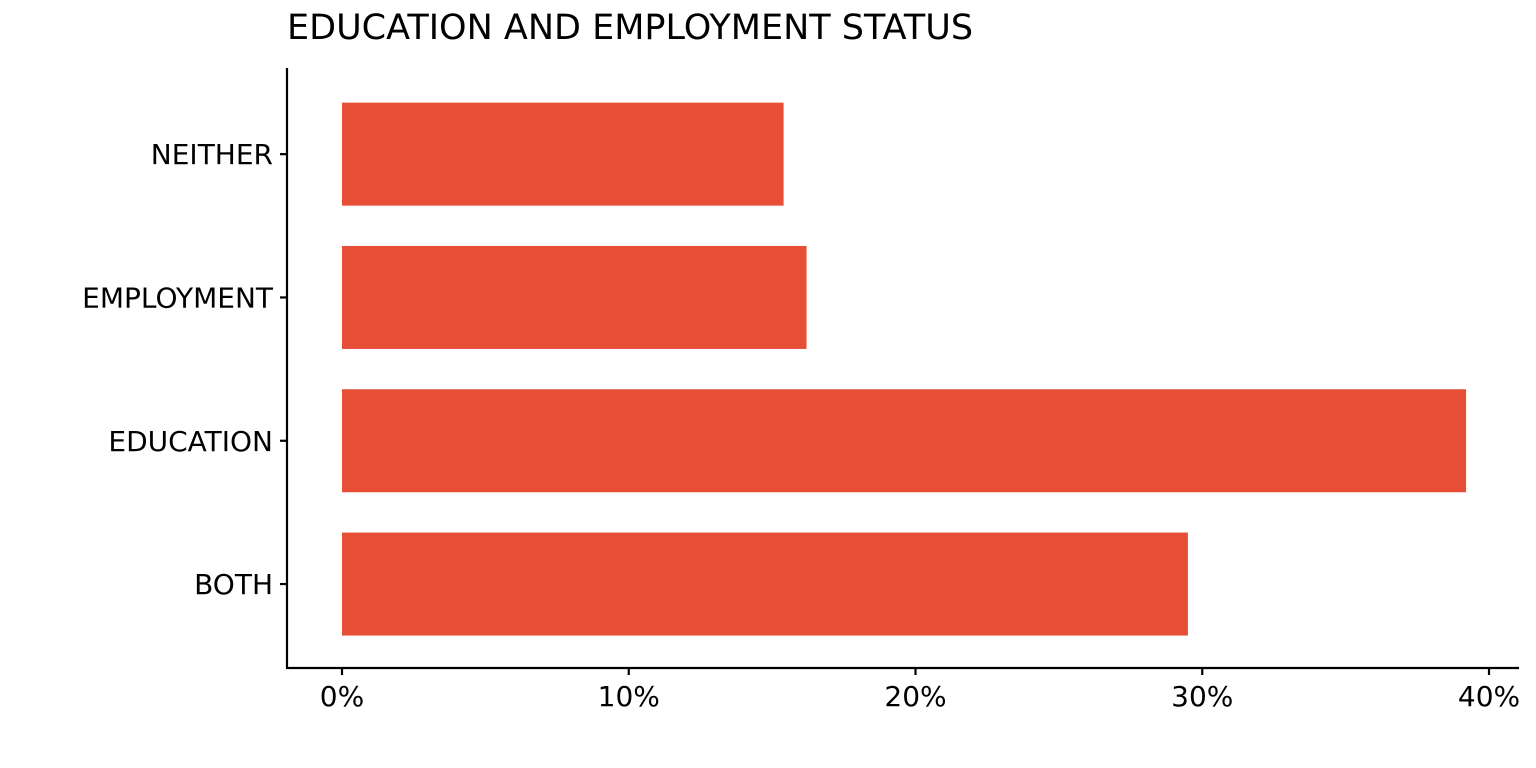 Image resolution: width=1536 pixels, height=768 pixels. I want to click on x-tick-label-0: 0%, so click(342, 696).